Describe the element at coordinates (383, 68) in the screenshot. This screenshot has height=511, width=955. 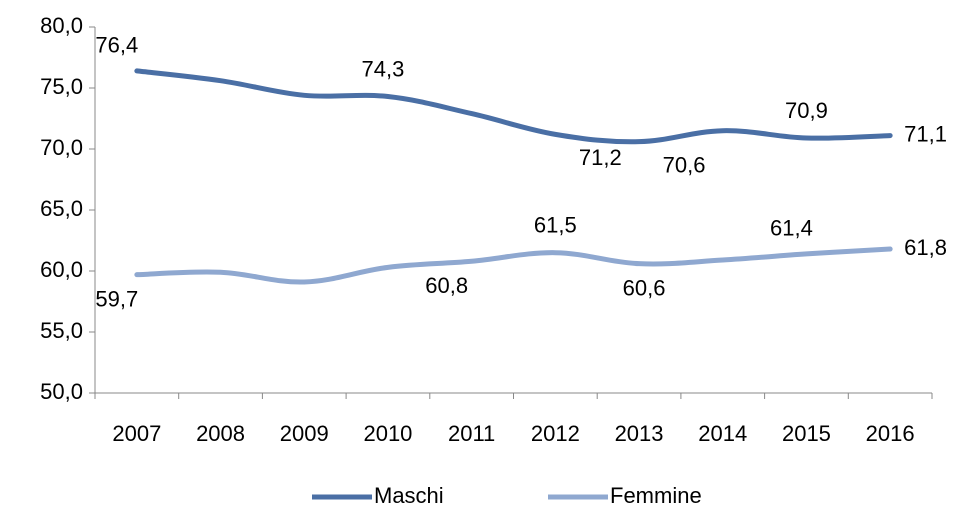
I see `data-label: 74,3` at that location.